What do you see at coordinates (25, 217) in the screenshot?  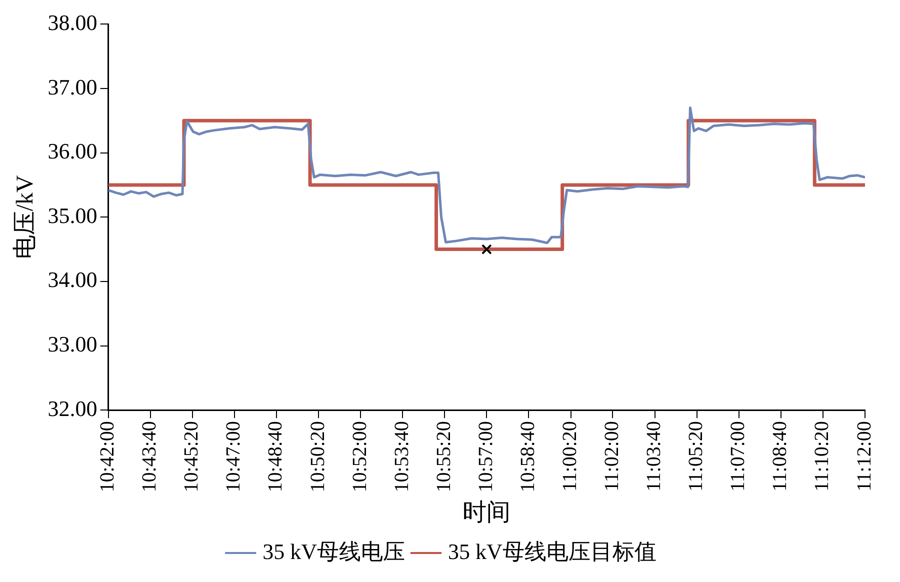 I see `y-axis-title: 电压/kV` at bounding box center [25, 217].